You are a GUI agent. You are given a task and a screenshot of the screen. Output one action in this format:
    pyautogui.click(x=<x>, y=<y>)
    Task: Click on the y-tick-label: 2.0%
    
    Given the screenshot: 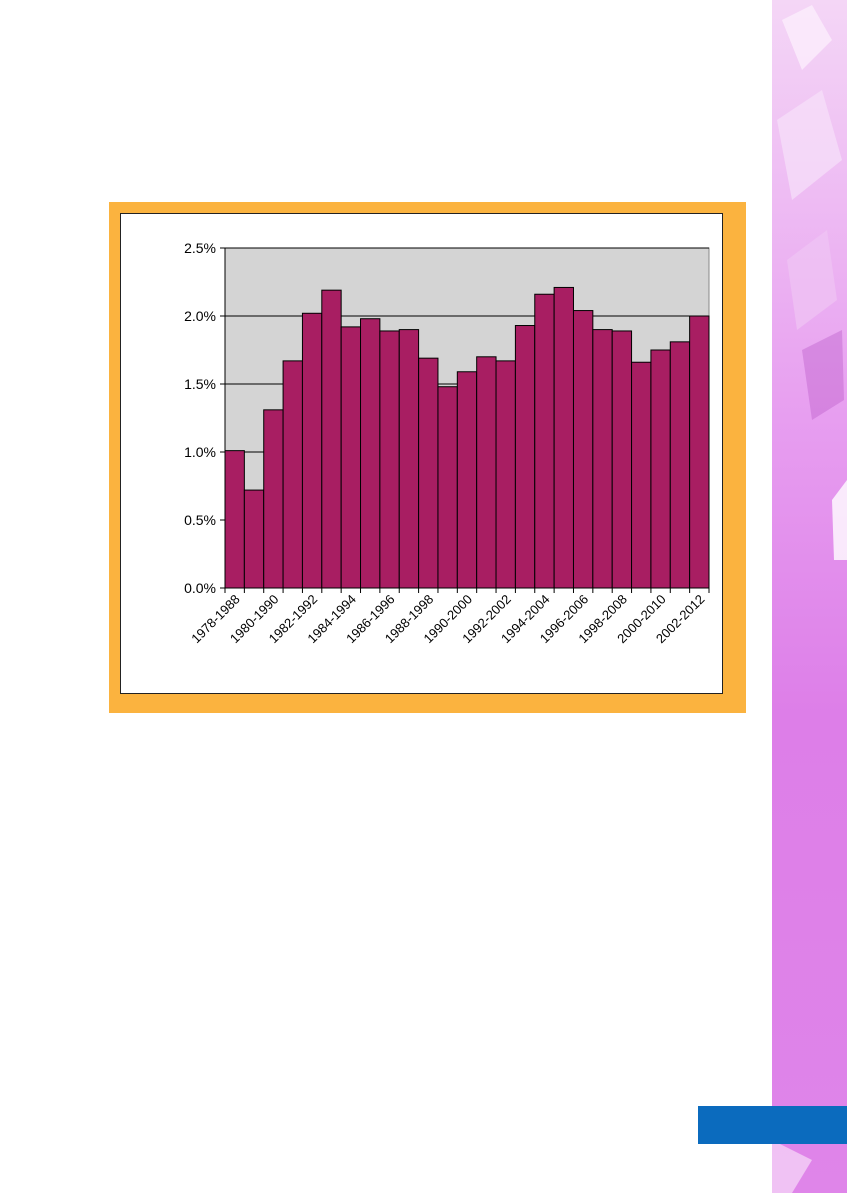 What is the action you would take?
    pyautogui.click(x=200, y=316)
    